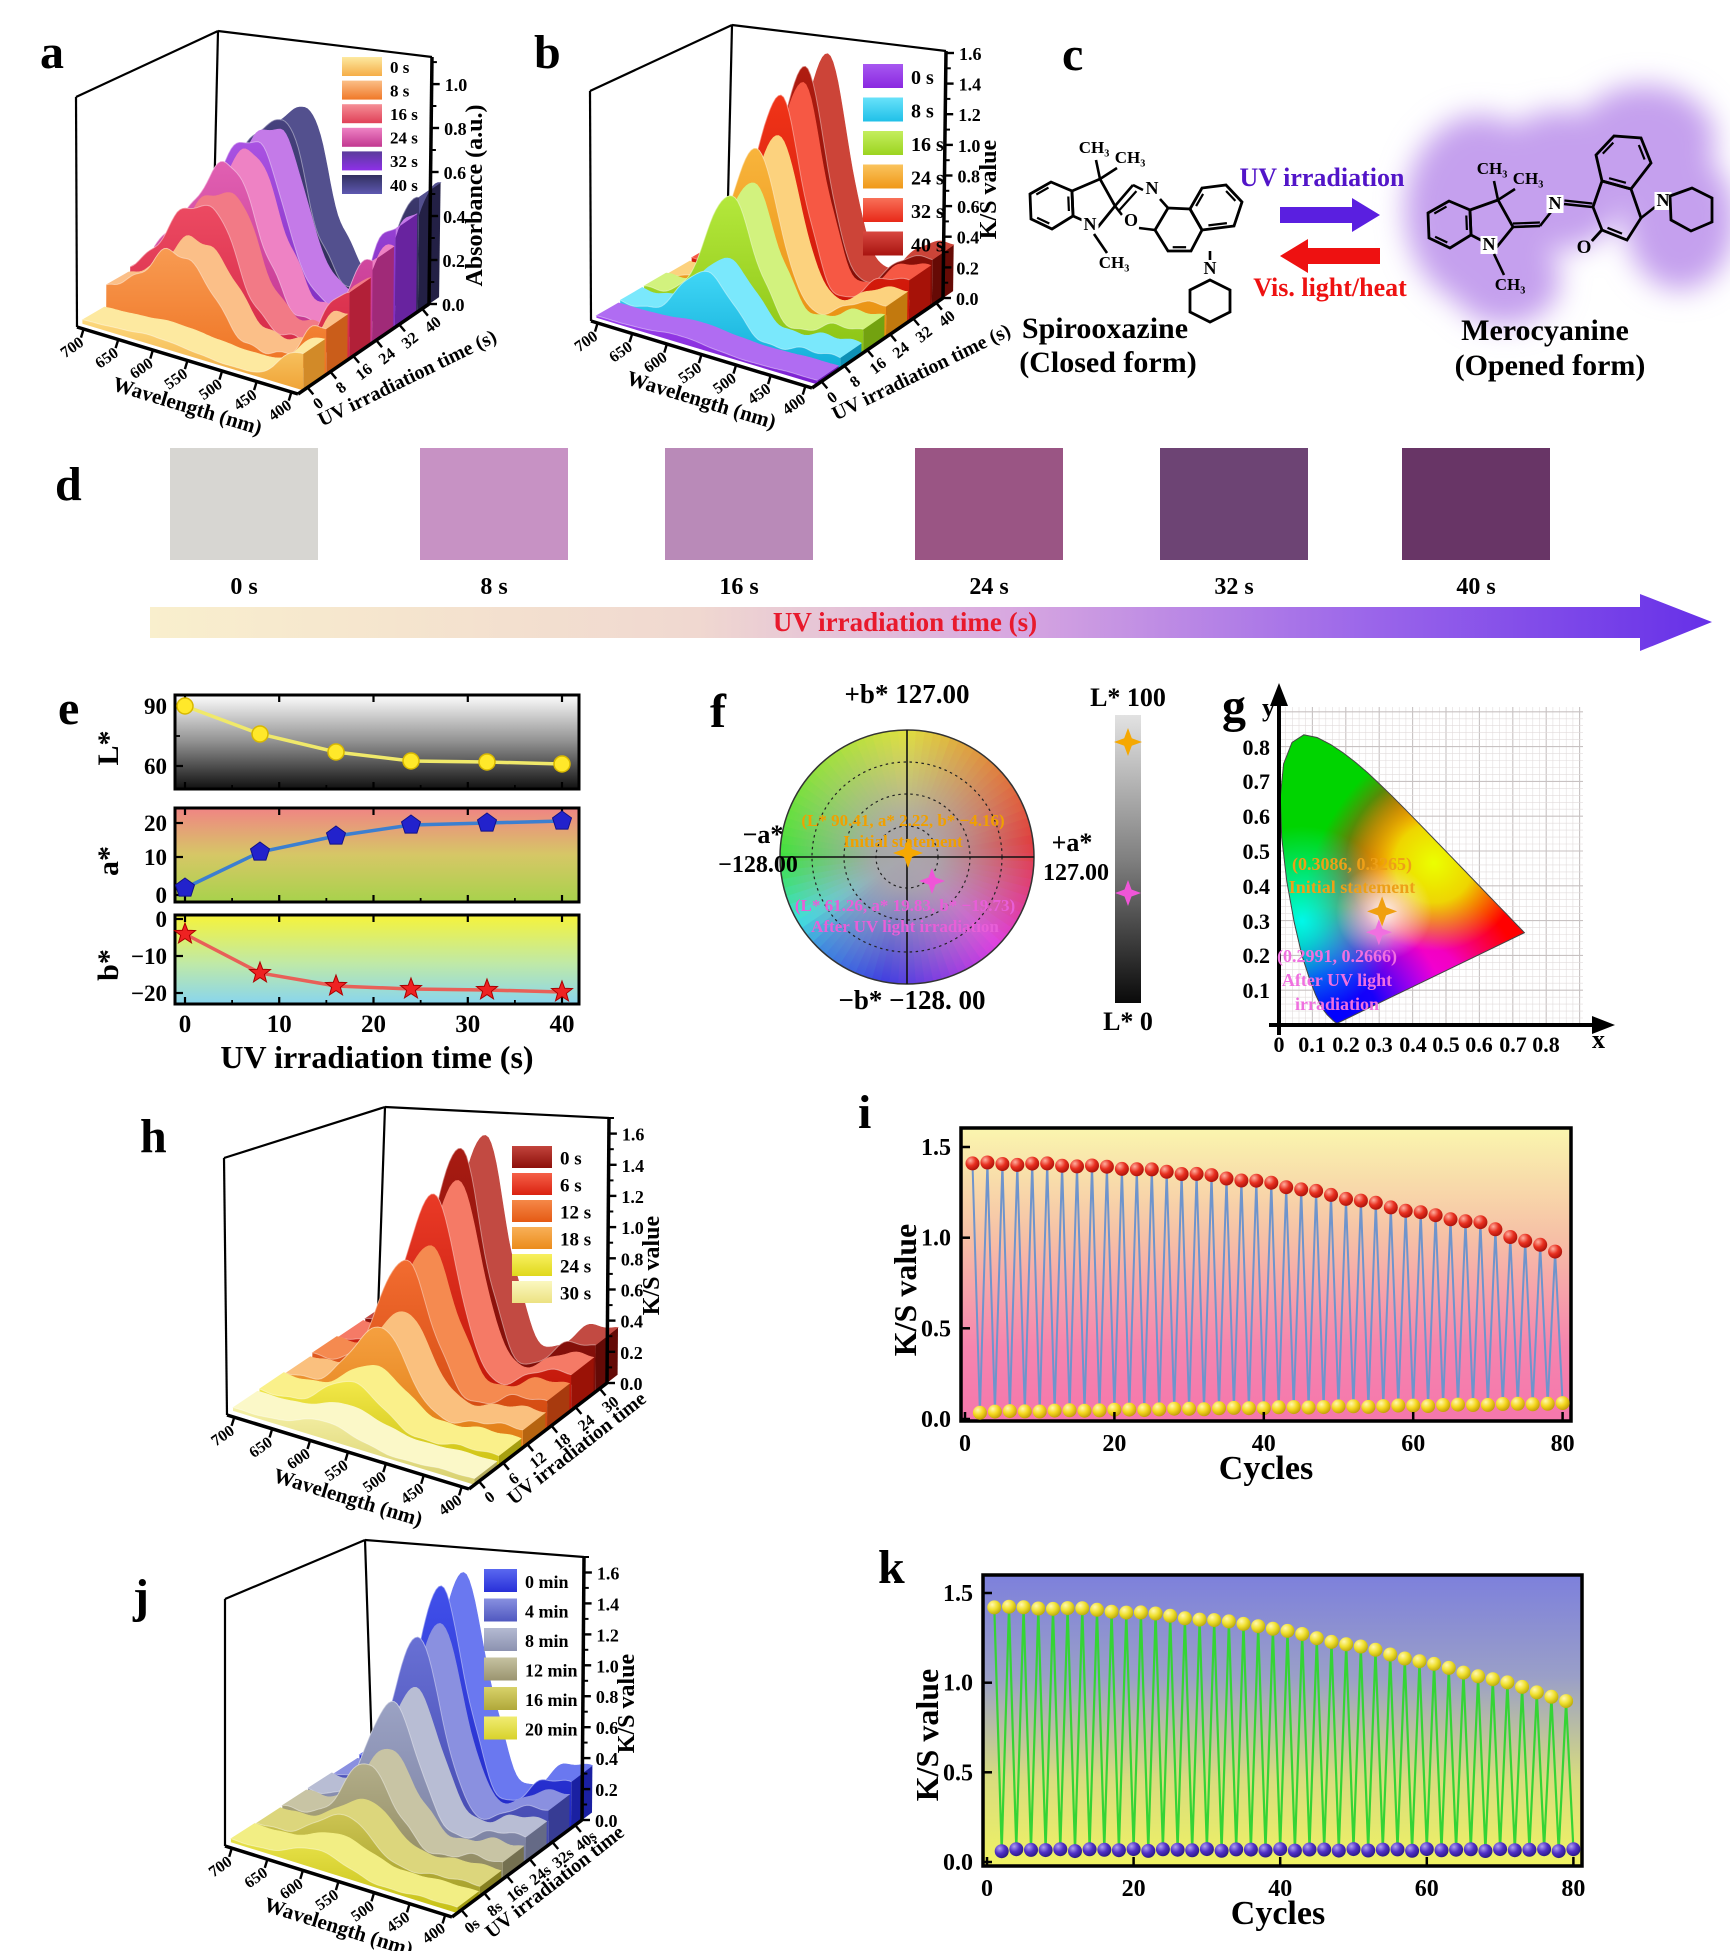 The height and width of the screenshot is (1951, 1730). Describe the element at coordinates (907, 694) in the screenshot. I see `svg-text: +b* 127.00` at that location.